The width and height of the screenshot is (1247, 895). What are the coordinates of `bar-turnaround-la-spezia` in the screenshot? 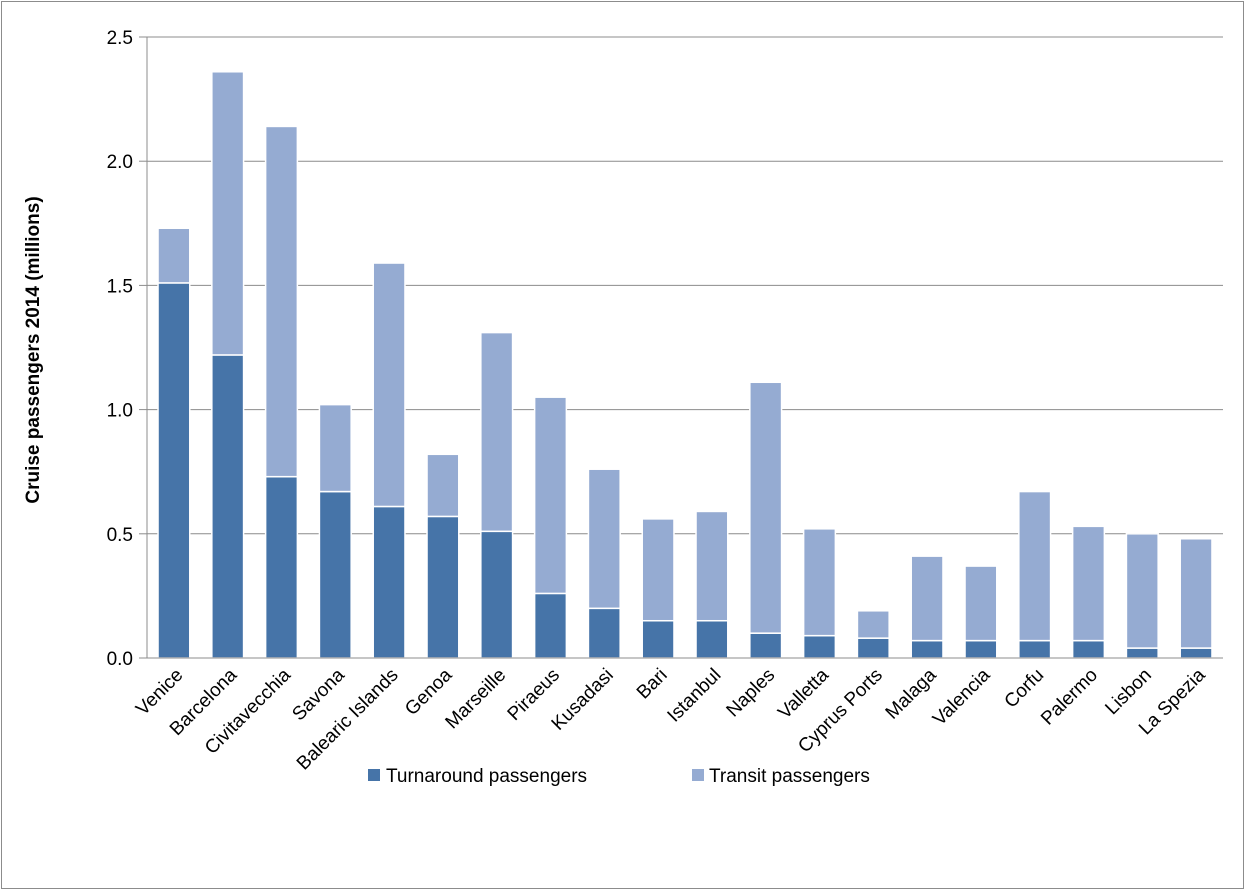 It's located at (1196, 653).